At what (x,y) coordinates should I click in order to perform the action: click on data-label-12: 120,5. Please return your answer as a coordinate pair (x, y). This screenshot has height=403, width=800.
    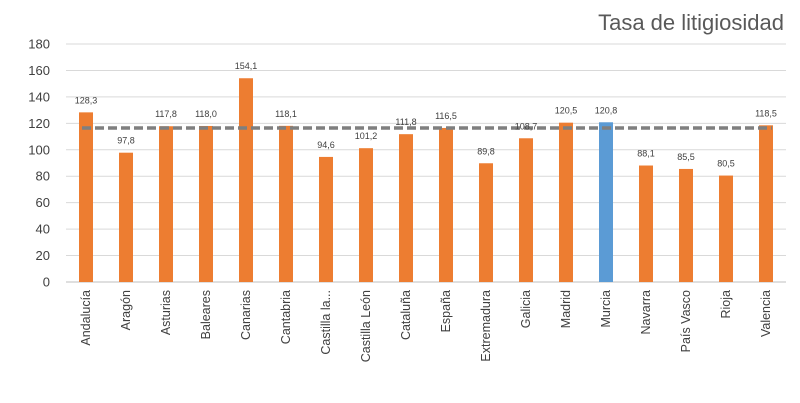
    Looking at the image, I should click on (566, 111).